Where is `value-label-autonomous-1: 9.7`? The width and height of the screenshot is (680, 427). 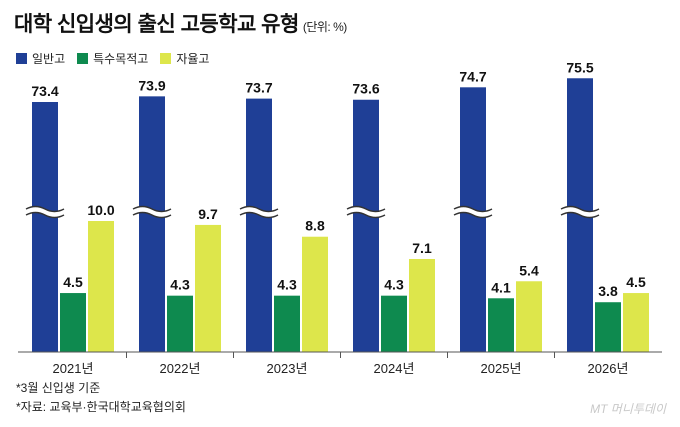 value-label-autonomous-1: 9.7 is located at coordinates (208, 214).